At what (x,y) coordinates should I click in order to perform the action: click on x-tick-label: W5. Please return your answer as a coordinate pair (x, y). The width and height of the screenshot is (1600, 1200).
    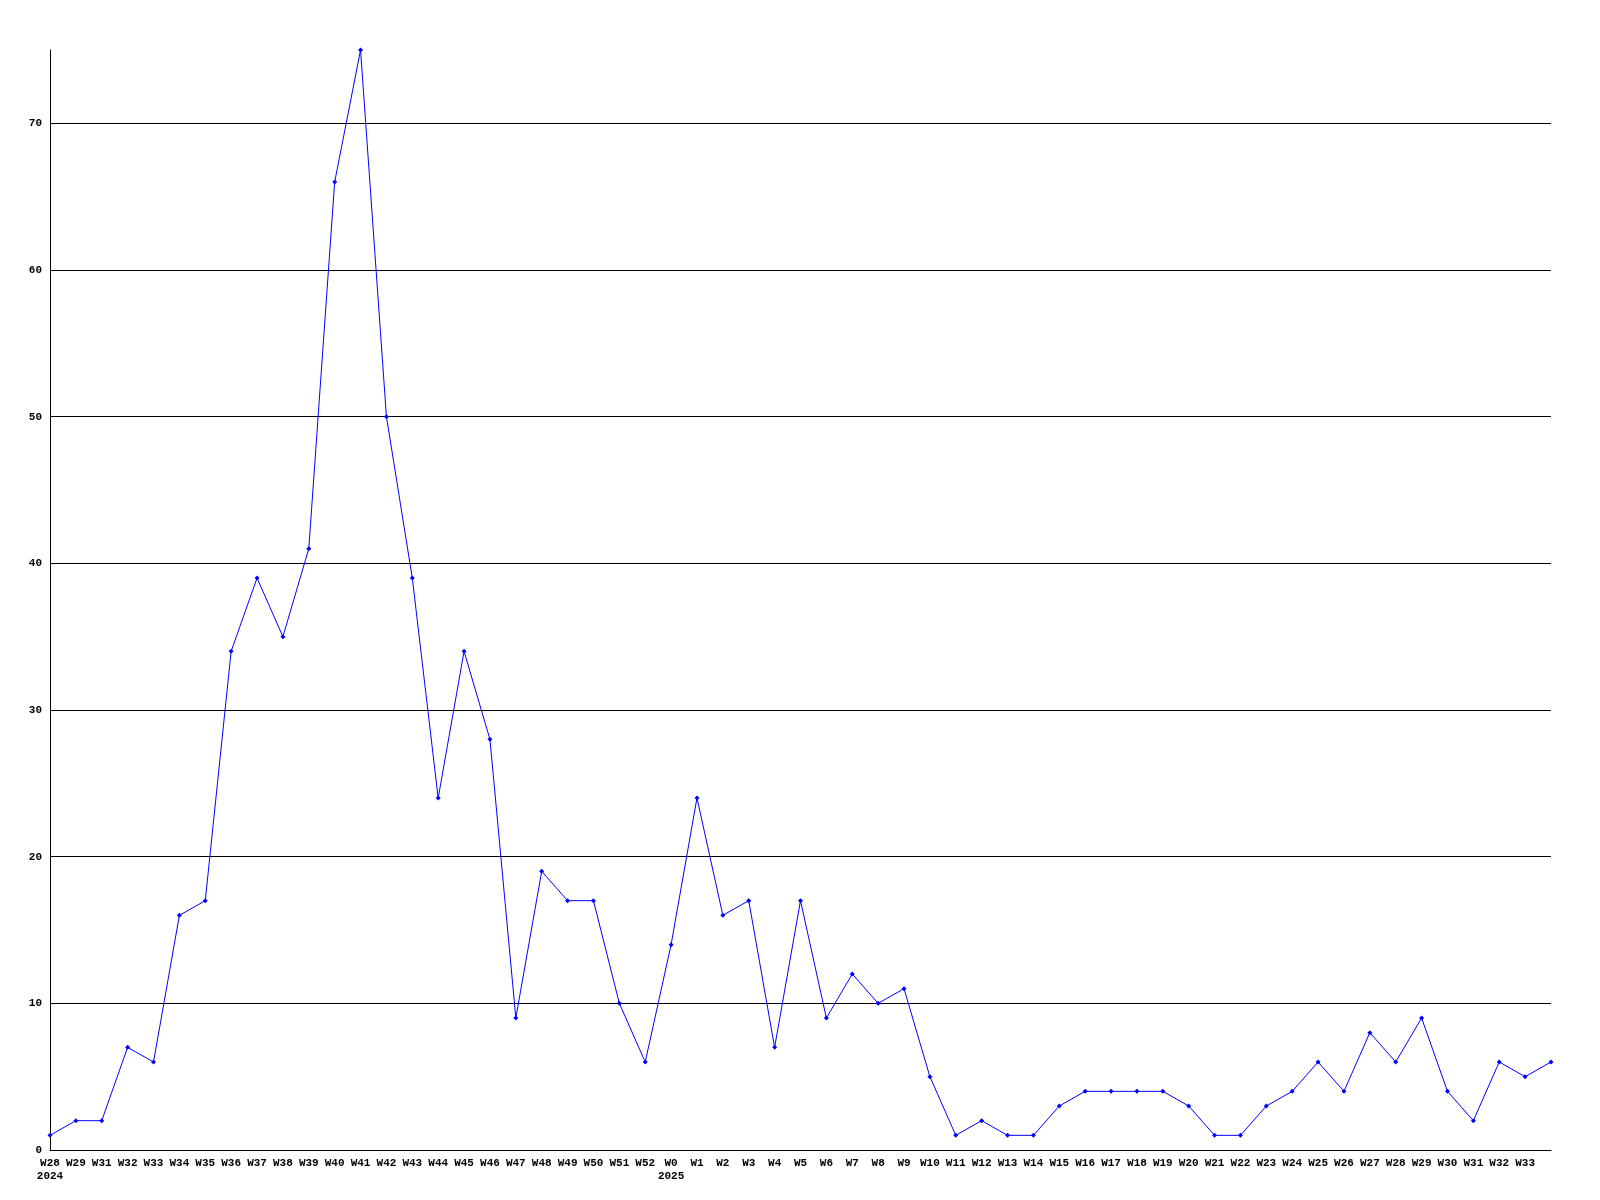
    Looking at the image, I should click on (800, 1162).